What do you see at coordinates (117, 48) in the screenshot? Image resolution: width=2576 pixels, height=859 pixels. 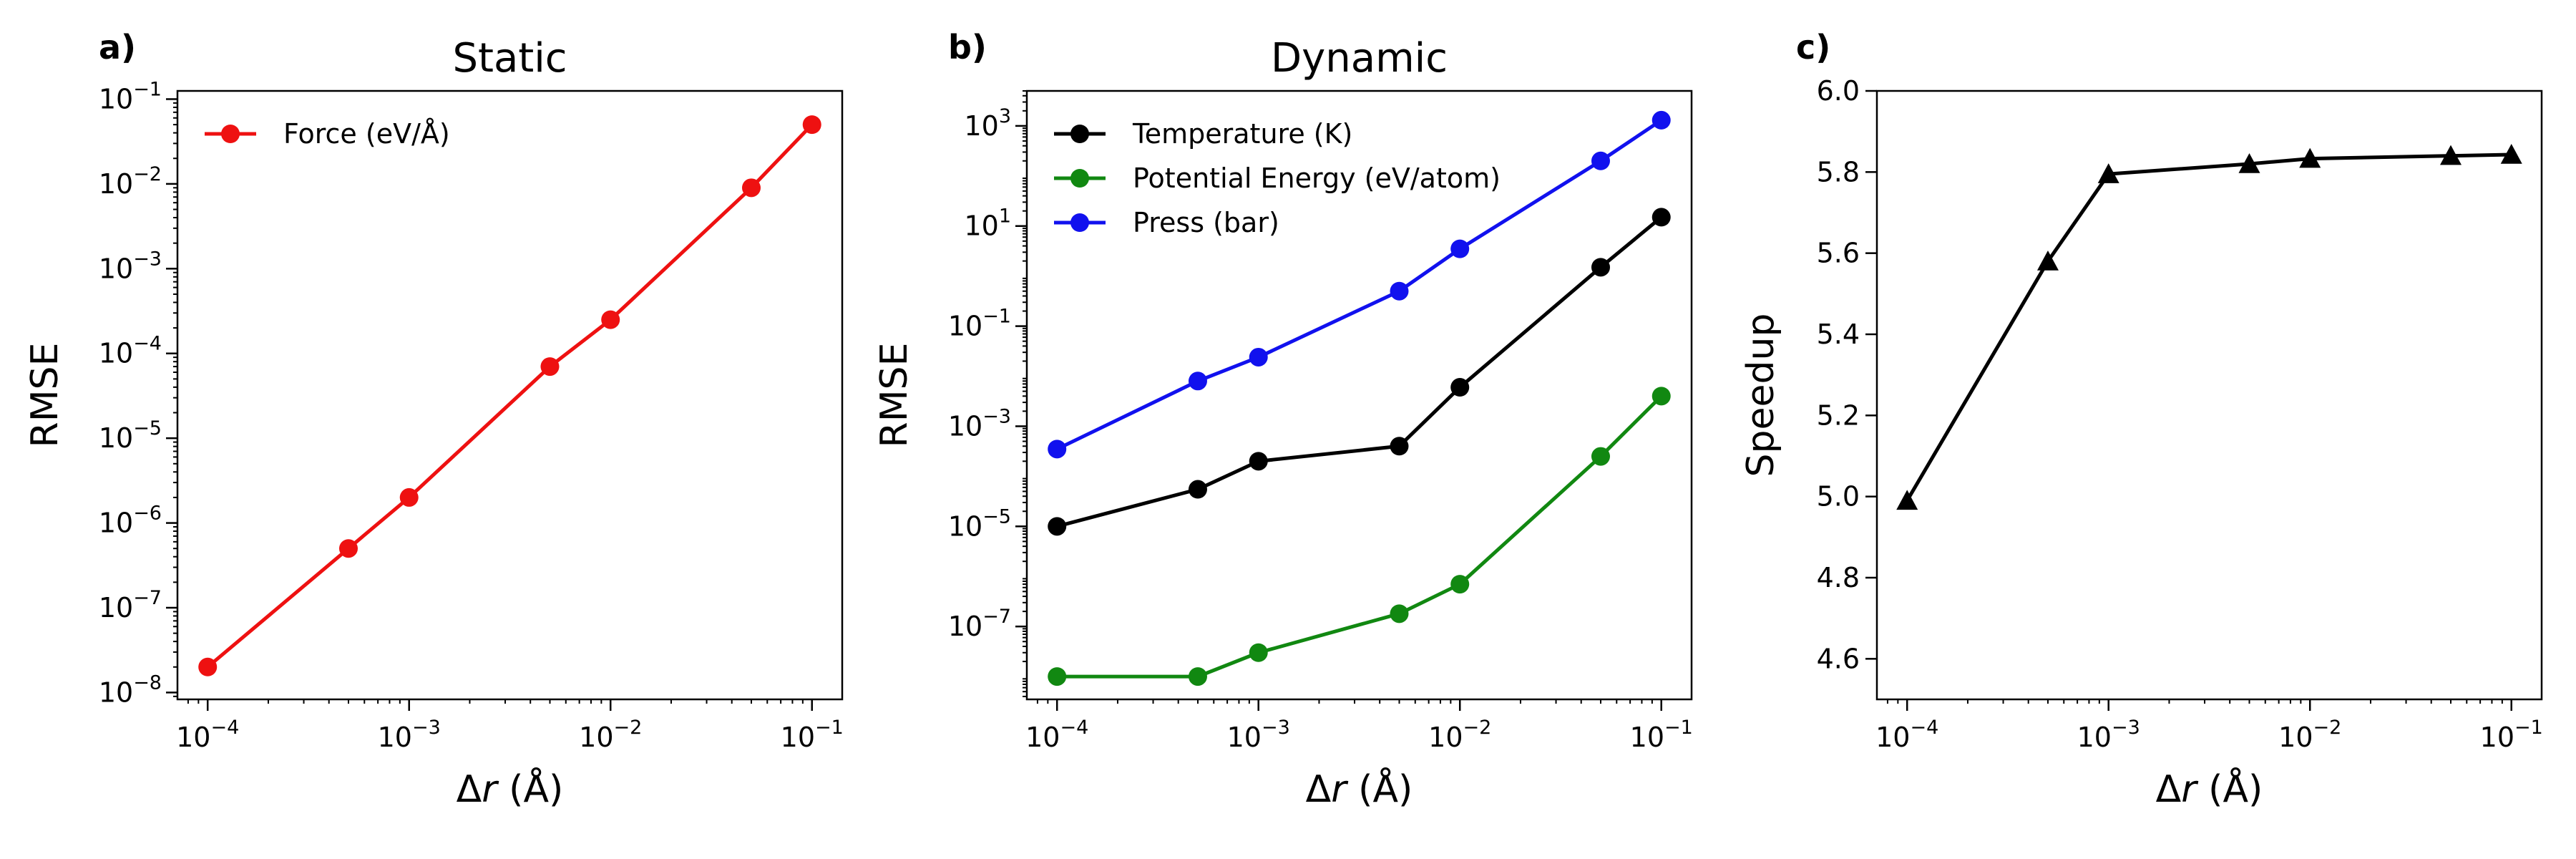 I see `panel-letter: a)` at bounding box center [117, 48].